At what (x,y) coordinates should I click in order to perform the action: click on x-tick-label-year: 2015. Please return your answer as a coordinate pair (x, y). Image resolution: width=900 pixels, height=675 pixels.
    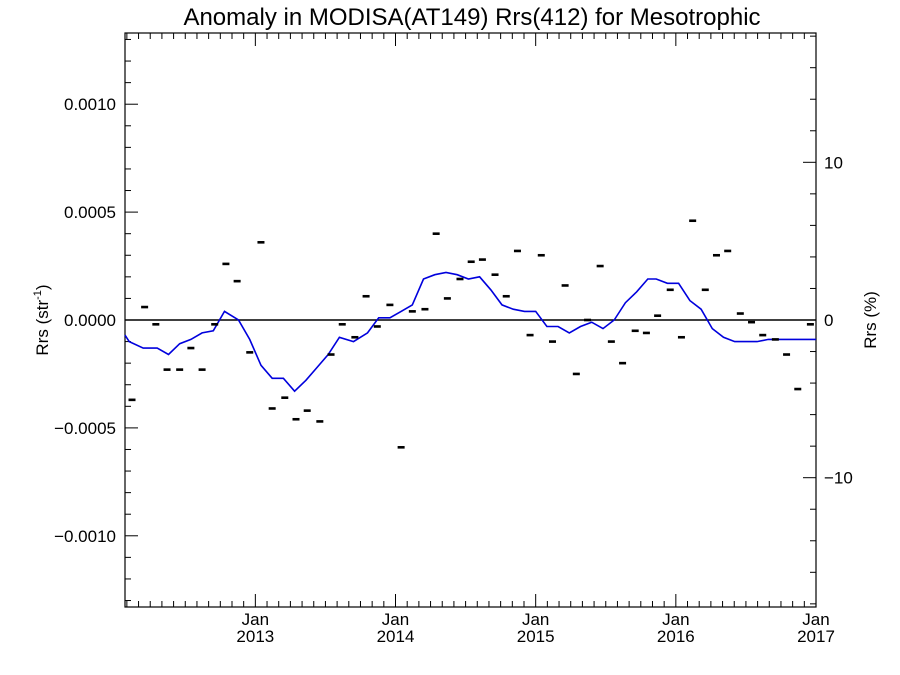
    Looking at the image, I should click on (536, 636).